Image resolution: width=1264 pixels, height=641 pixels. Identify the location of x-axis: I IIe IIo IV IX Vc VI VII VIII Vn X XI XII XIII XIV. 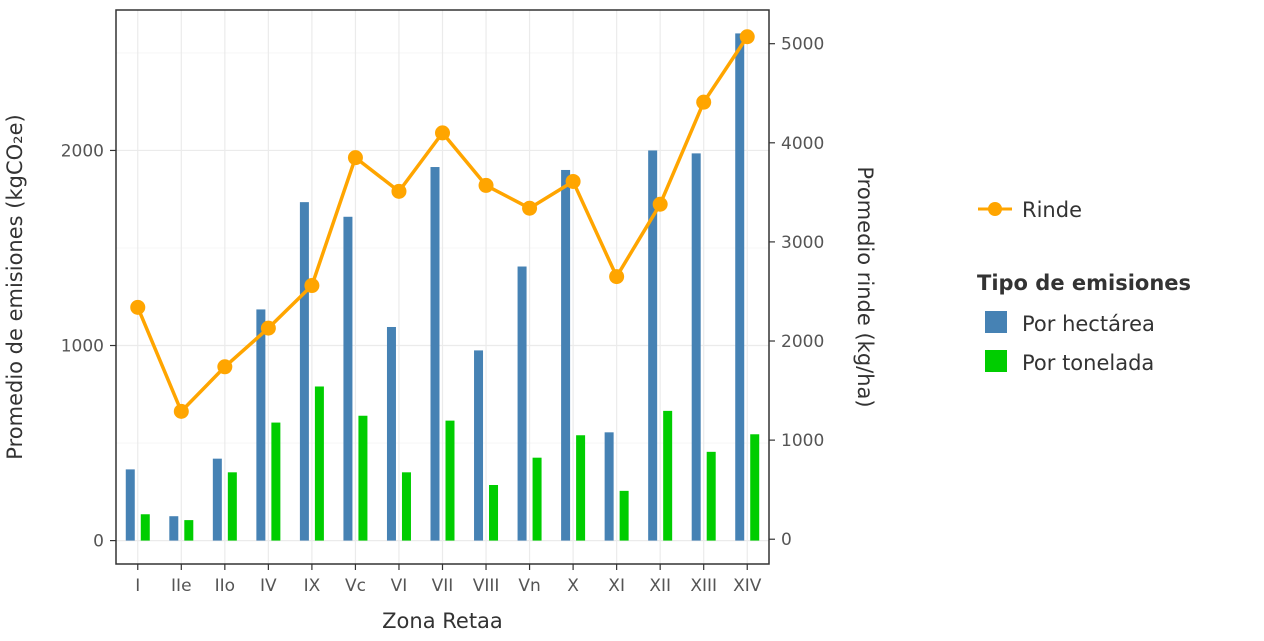
(448, 580).